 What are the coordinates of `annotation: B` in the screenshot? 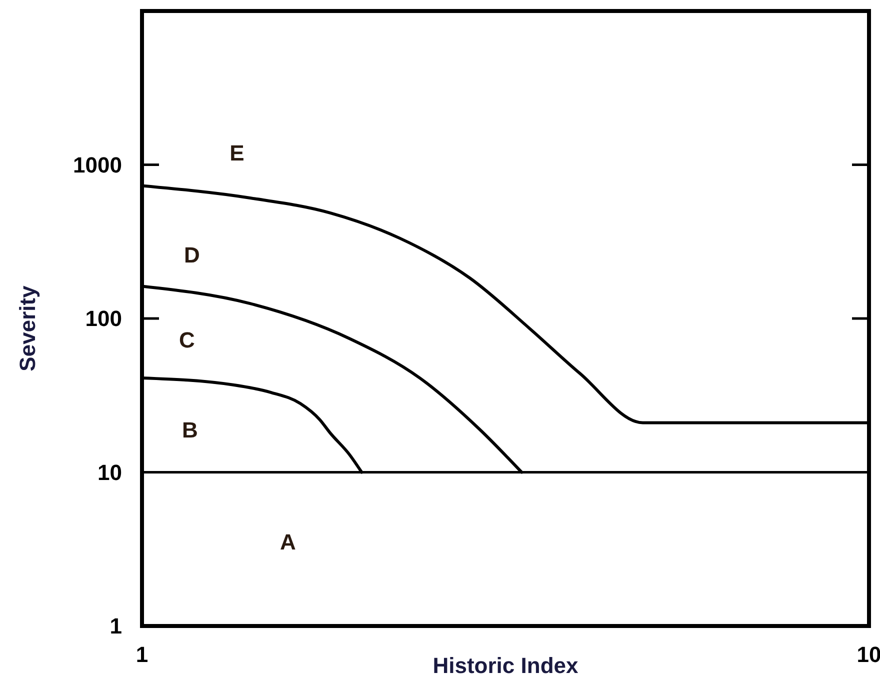 It's located at (190, 430).